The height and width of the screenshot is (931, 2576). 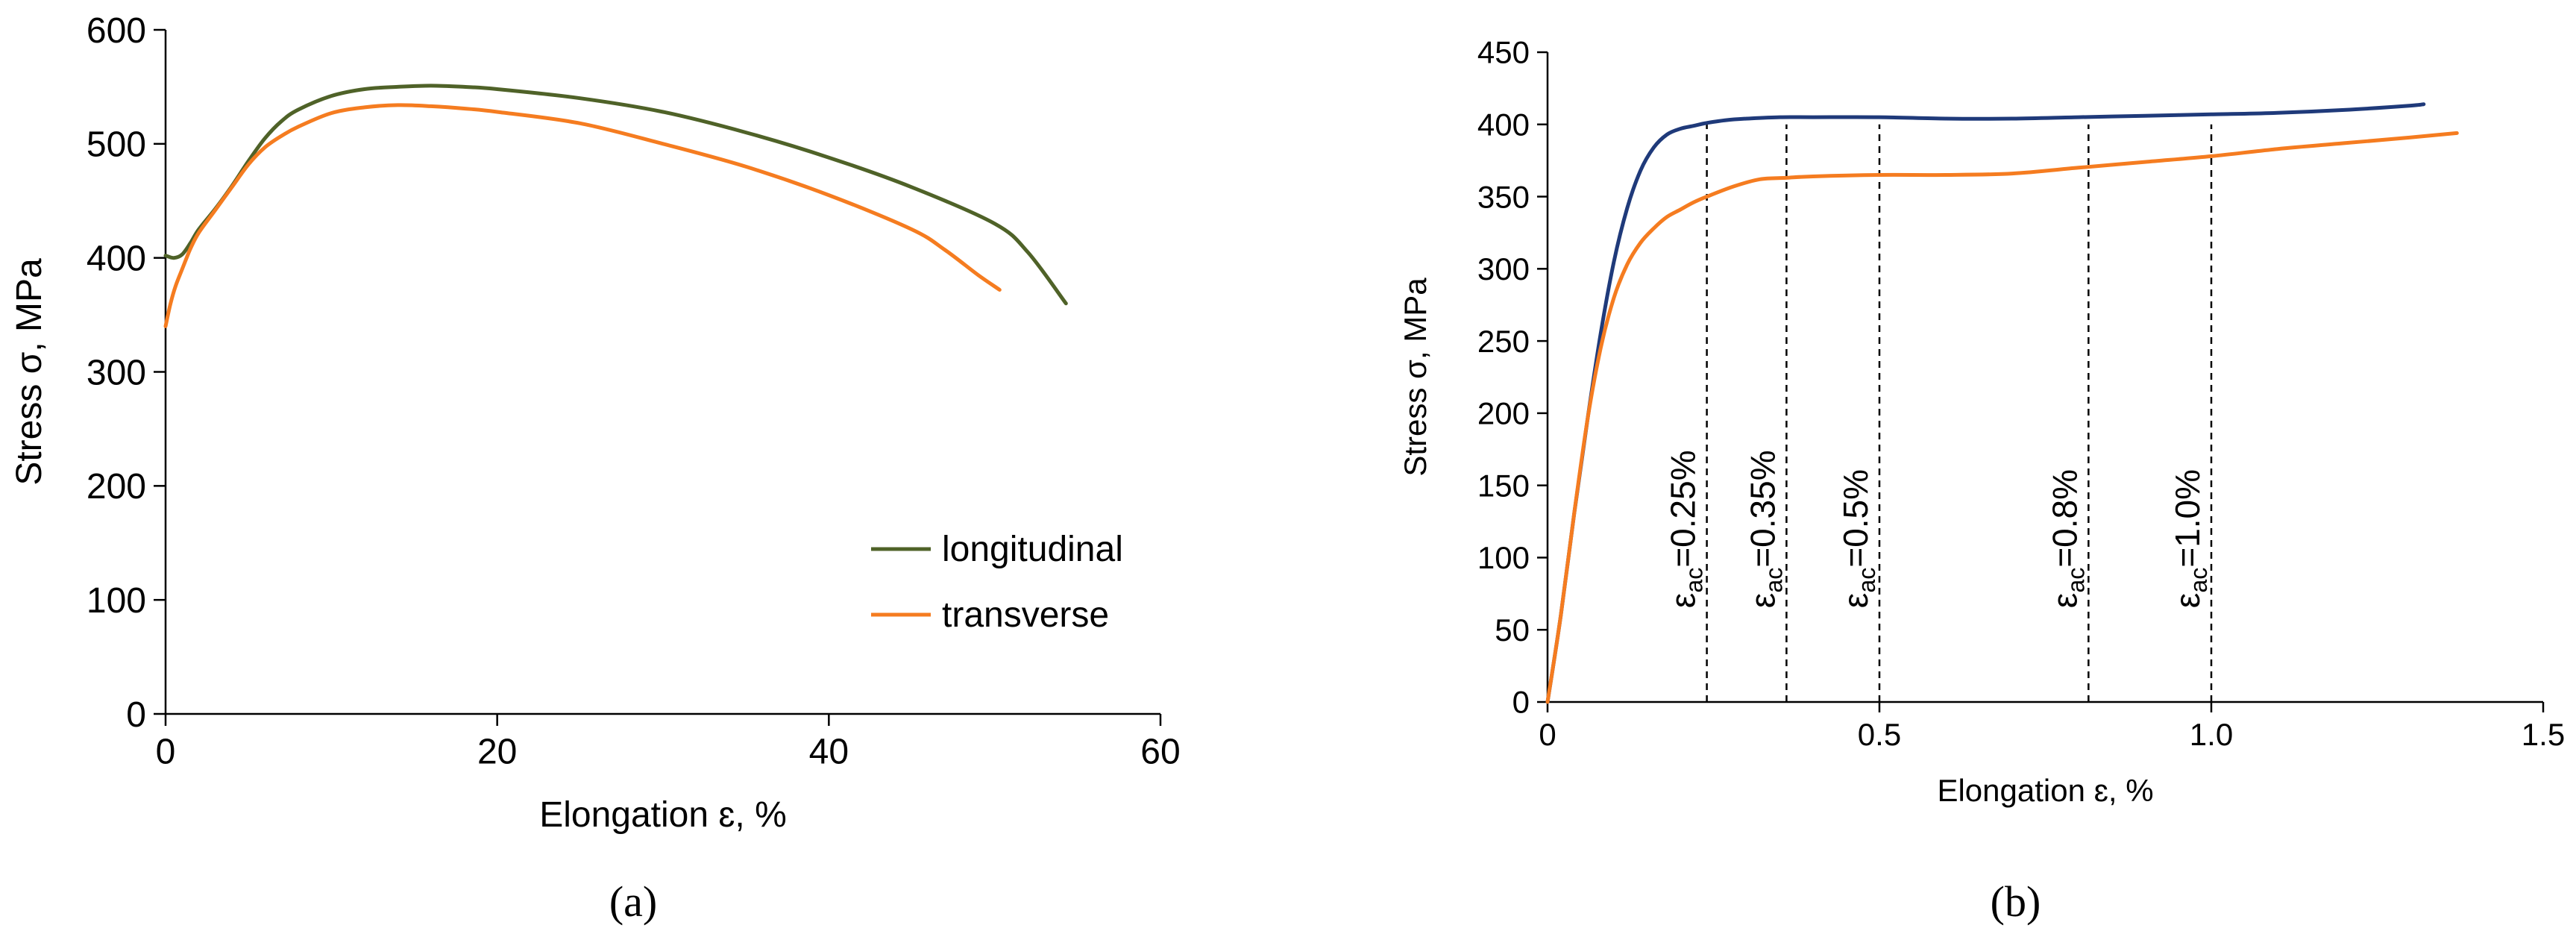 I want to click on y-tick-label: 150, so click(x=1504, y=485).